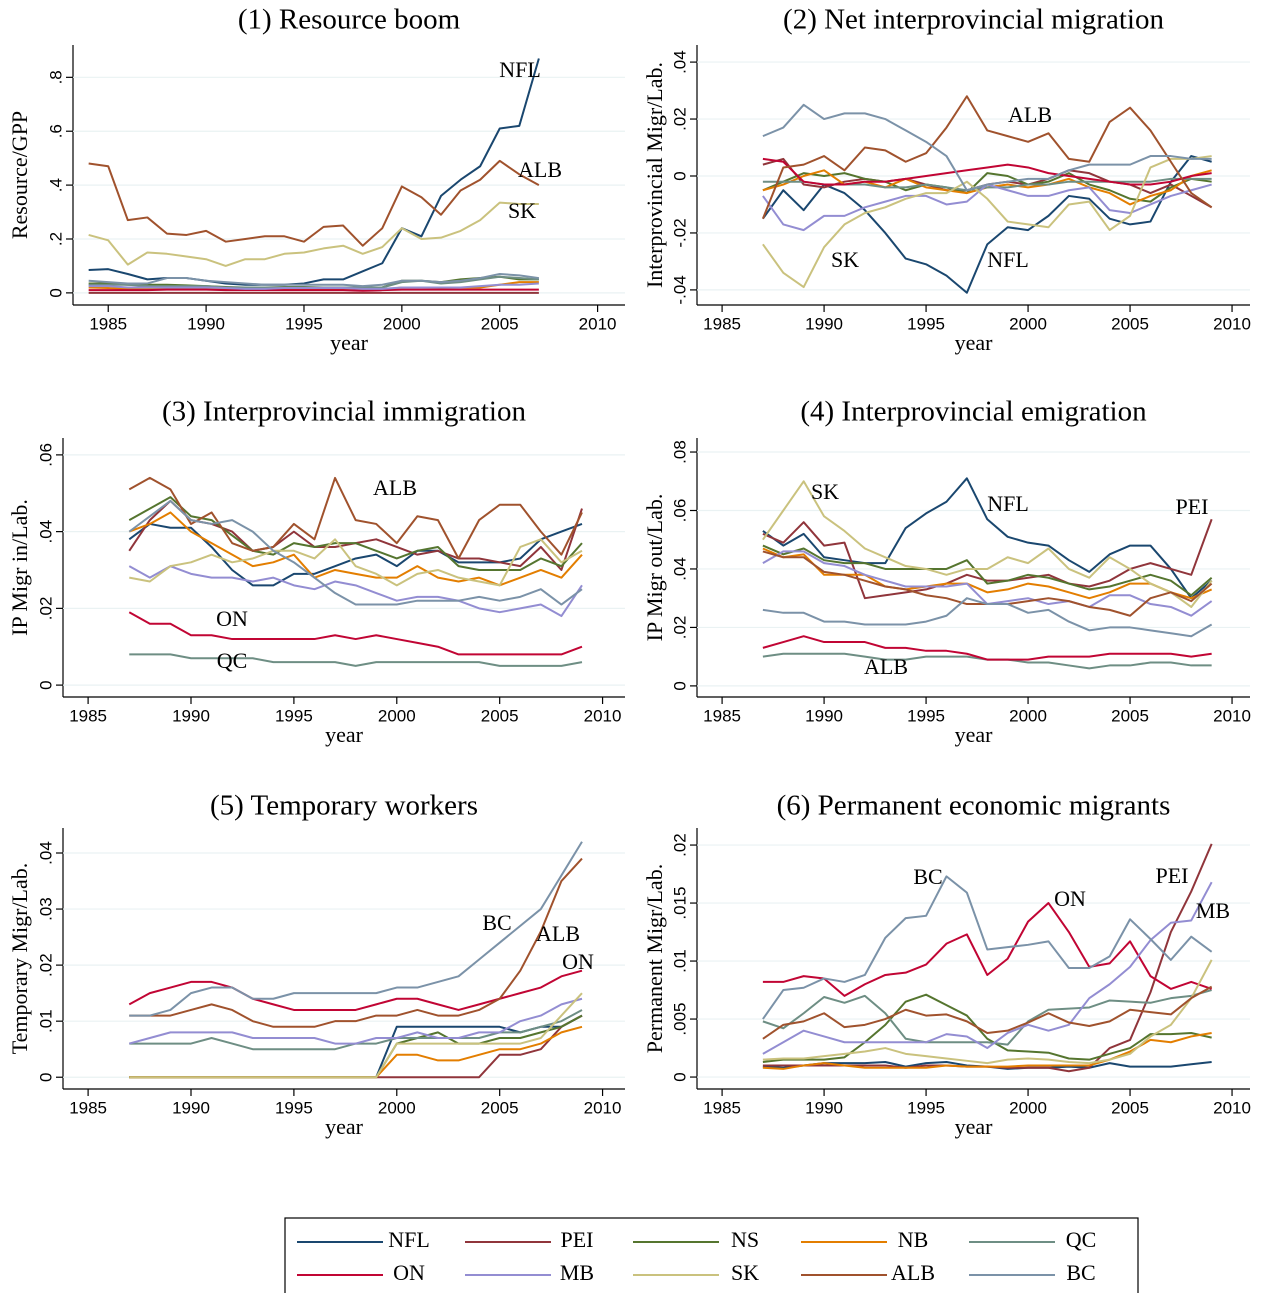 The width and height of the screenshot is (1274, 1293). What do you see at coordinates (1080, 1272) in the screenshot?
I see `legend-label: BC` at bounding box center [1080, 1272].